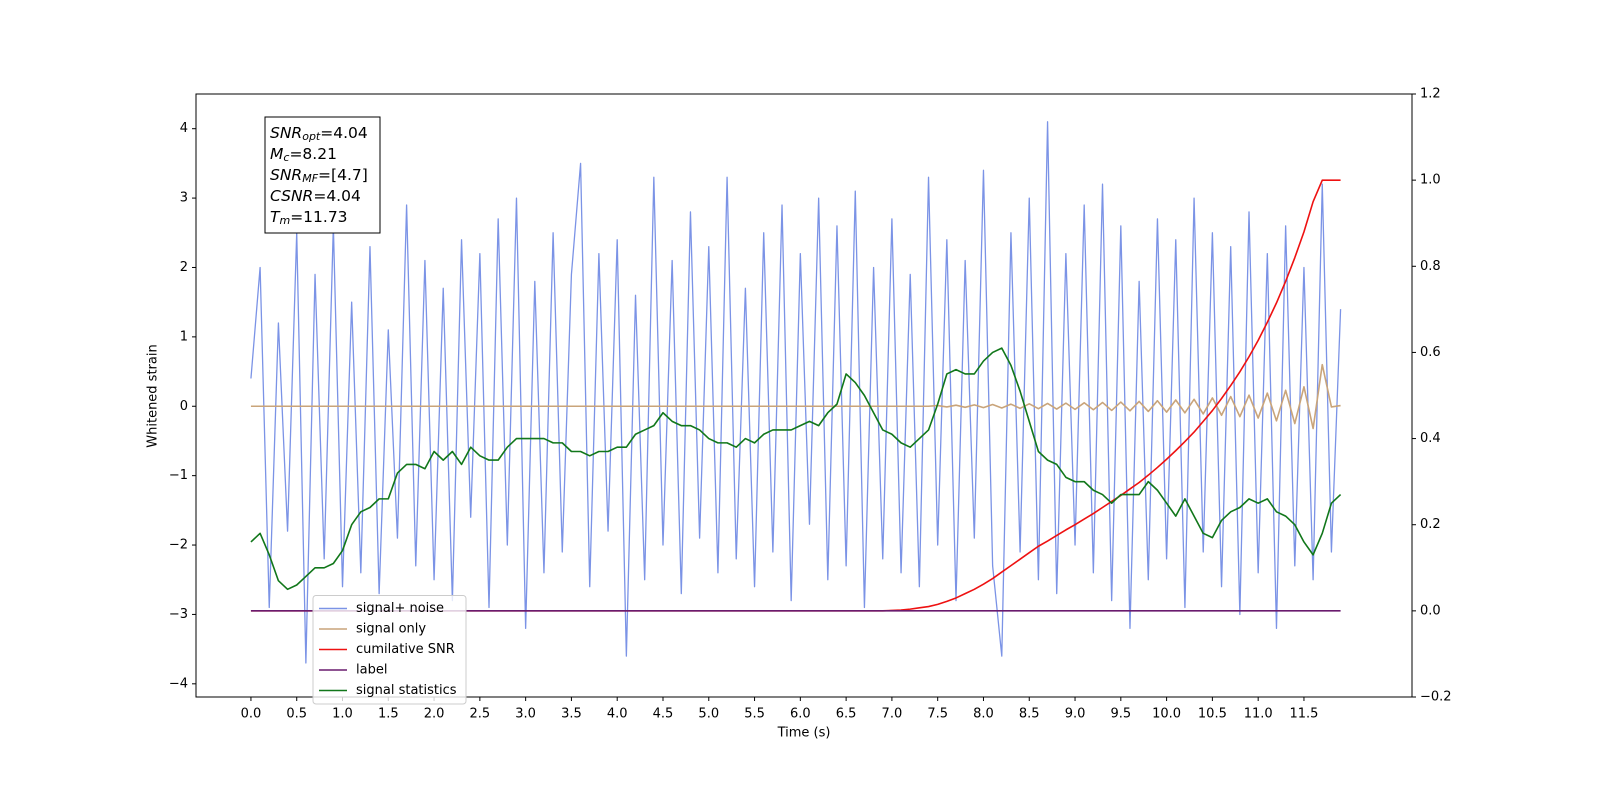 The height and width of the screenshot is (800, 1600). I want to click on x-tick-label: 2.5, so click(480, 714).